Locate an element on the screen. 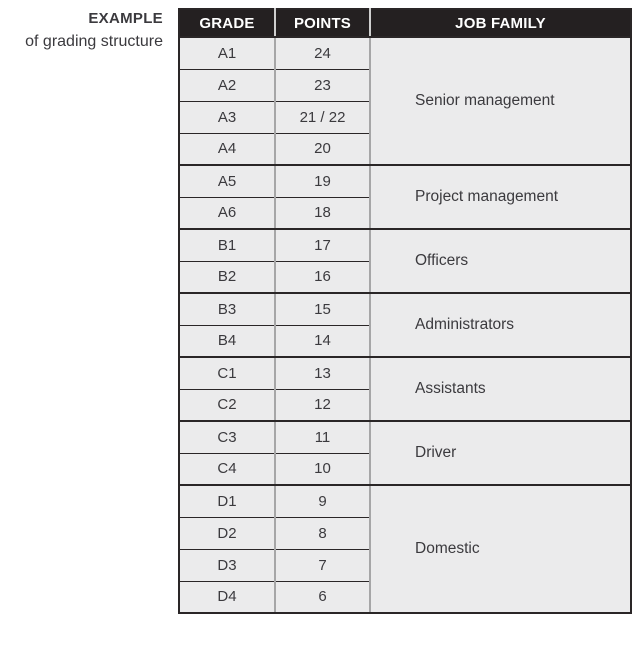 Image resolution: width=633 pixels, height=664 pixels. table-row: C2 12 is located at coordinates (405, 405).